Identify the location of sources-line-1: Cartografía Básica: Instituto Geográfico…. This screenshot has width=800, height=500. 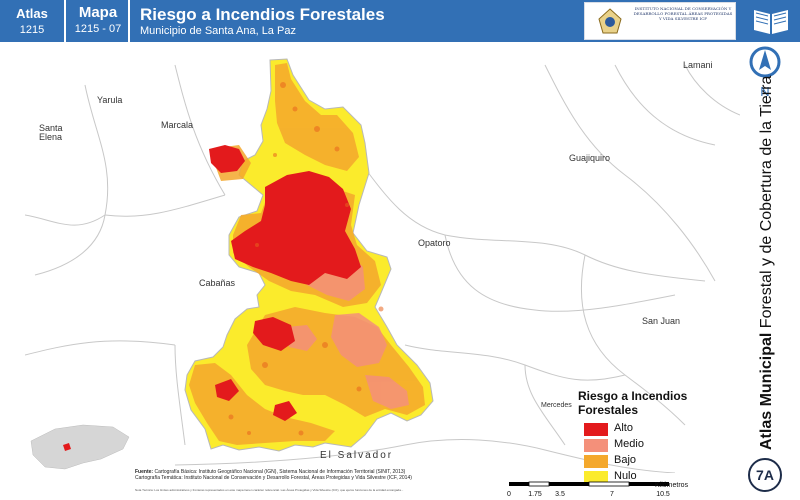
(280, 472).